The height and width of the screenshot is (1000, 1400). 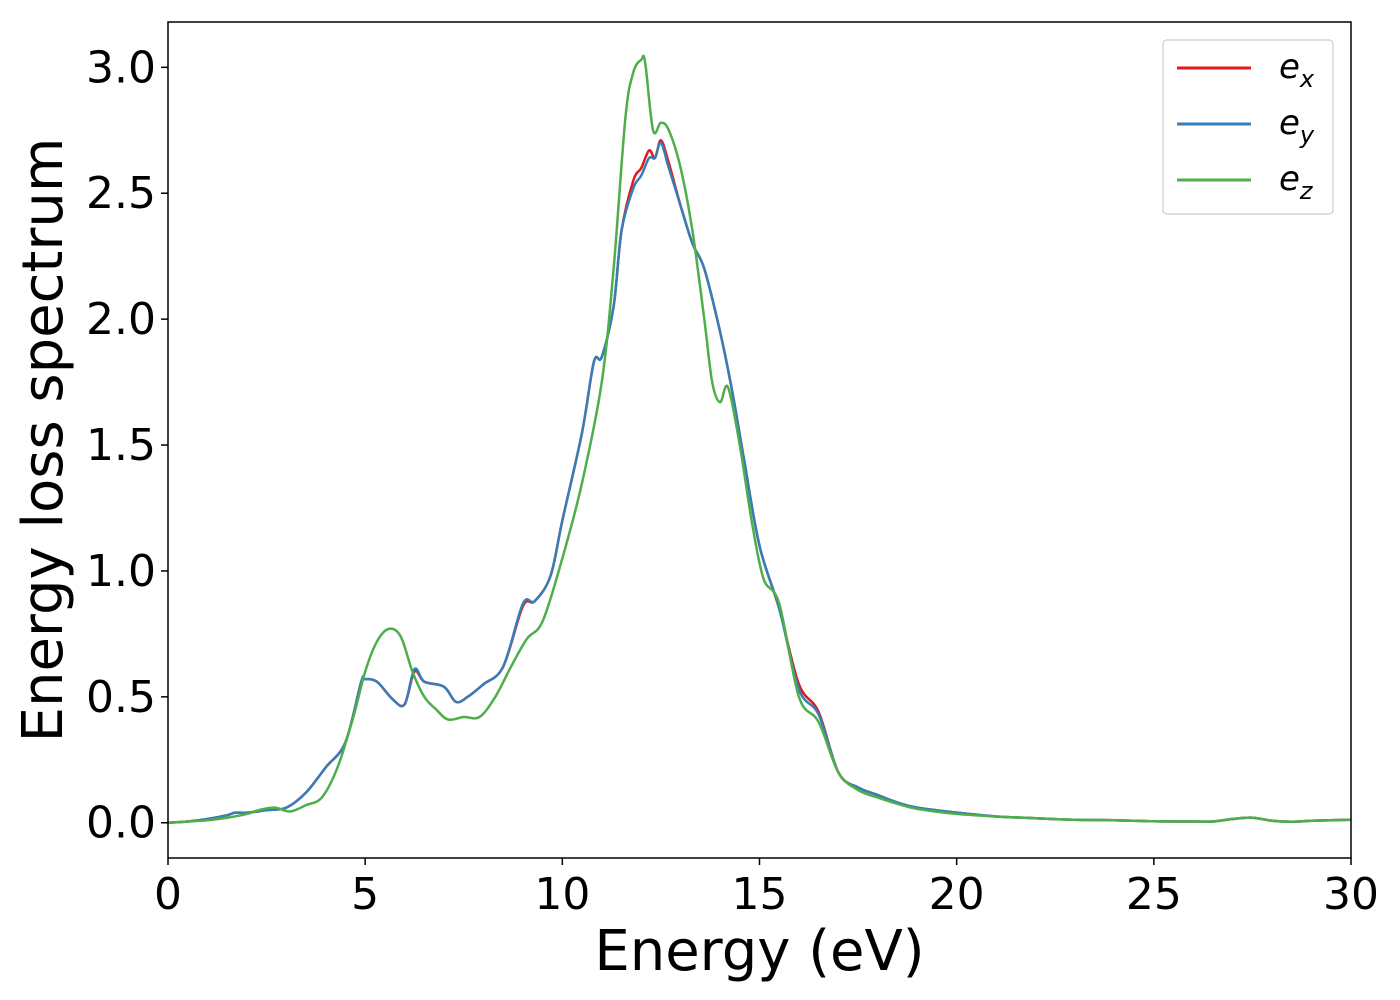 I want to click on x-tick-label: 20, so click(x=957, y=894).